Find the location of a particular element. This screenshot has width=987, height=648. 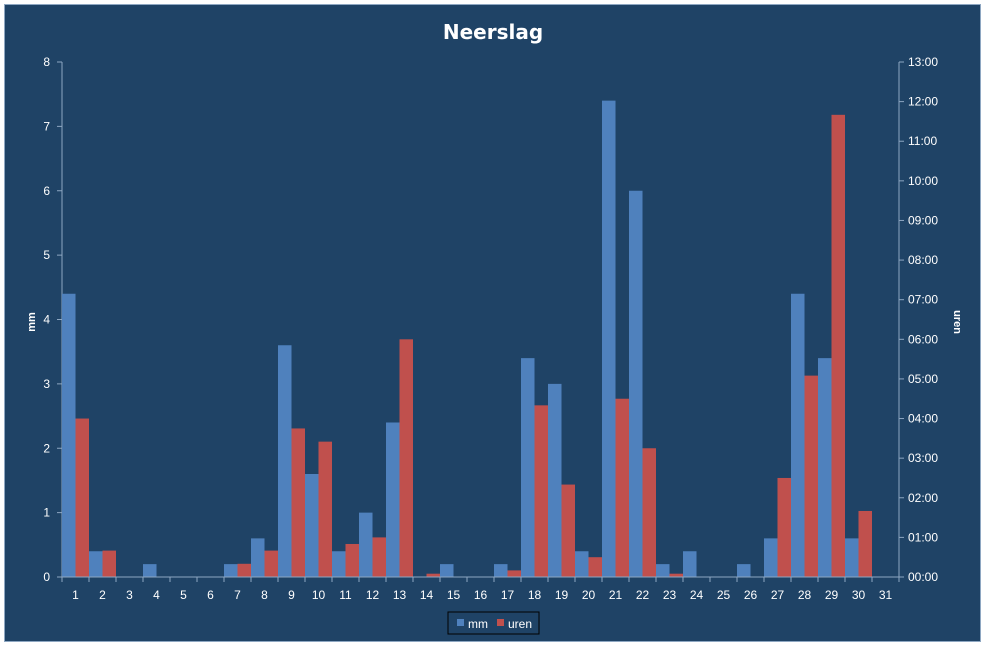

x-tick-label: 13 is located at coordinates (400, 595).